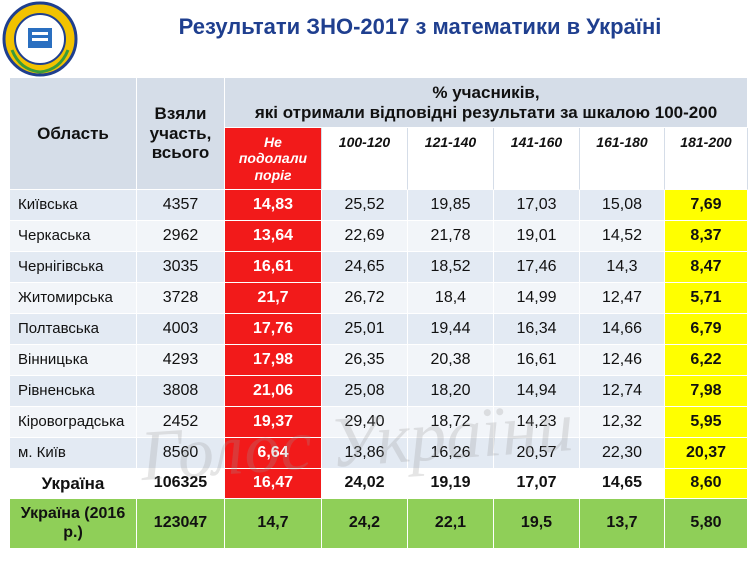  What do you see at coordinates (365, 236) in the screenshot?
I see `cell-value: 22,69` at bounding box center [365, 236].